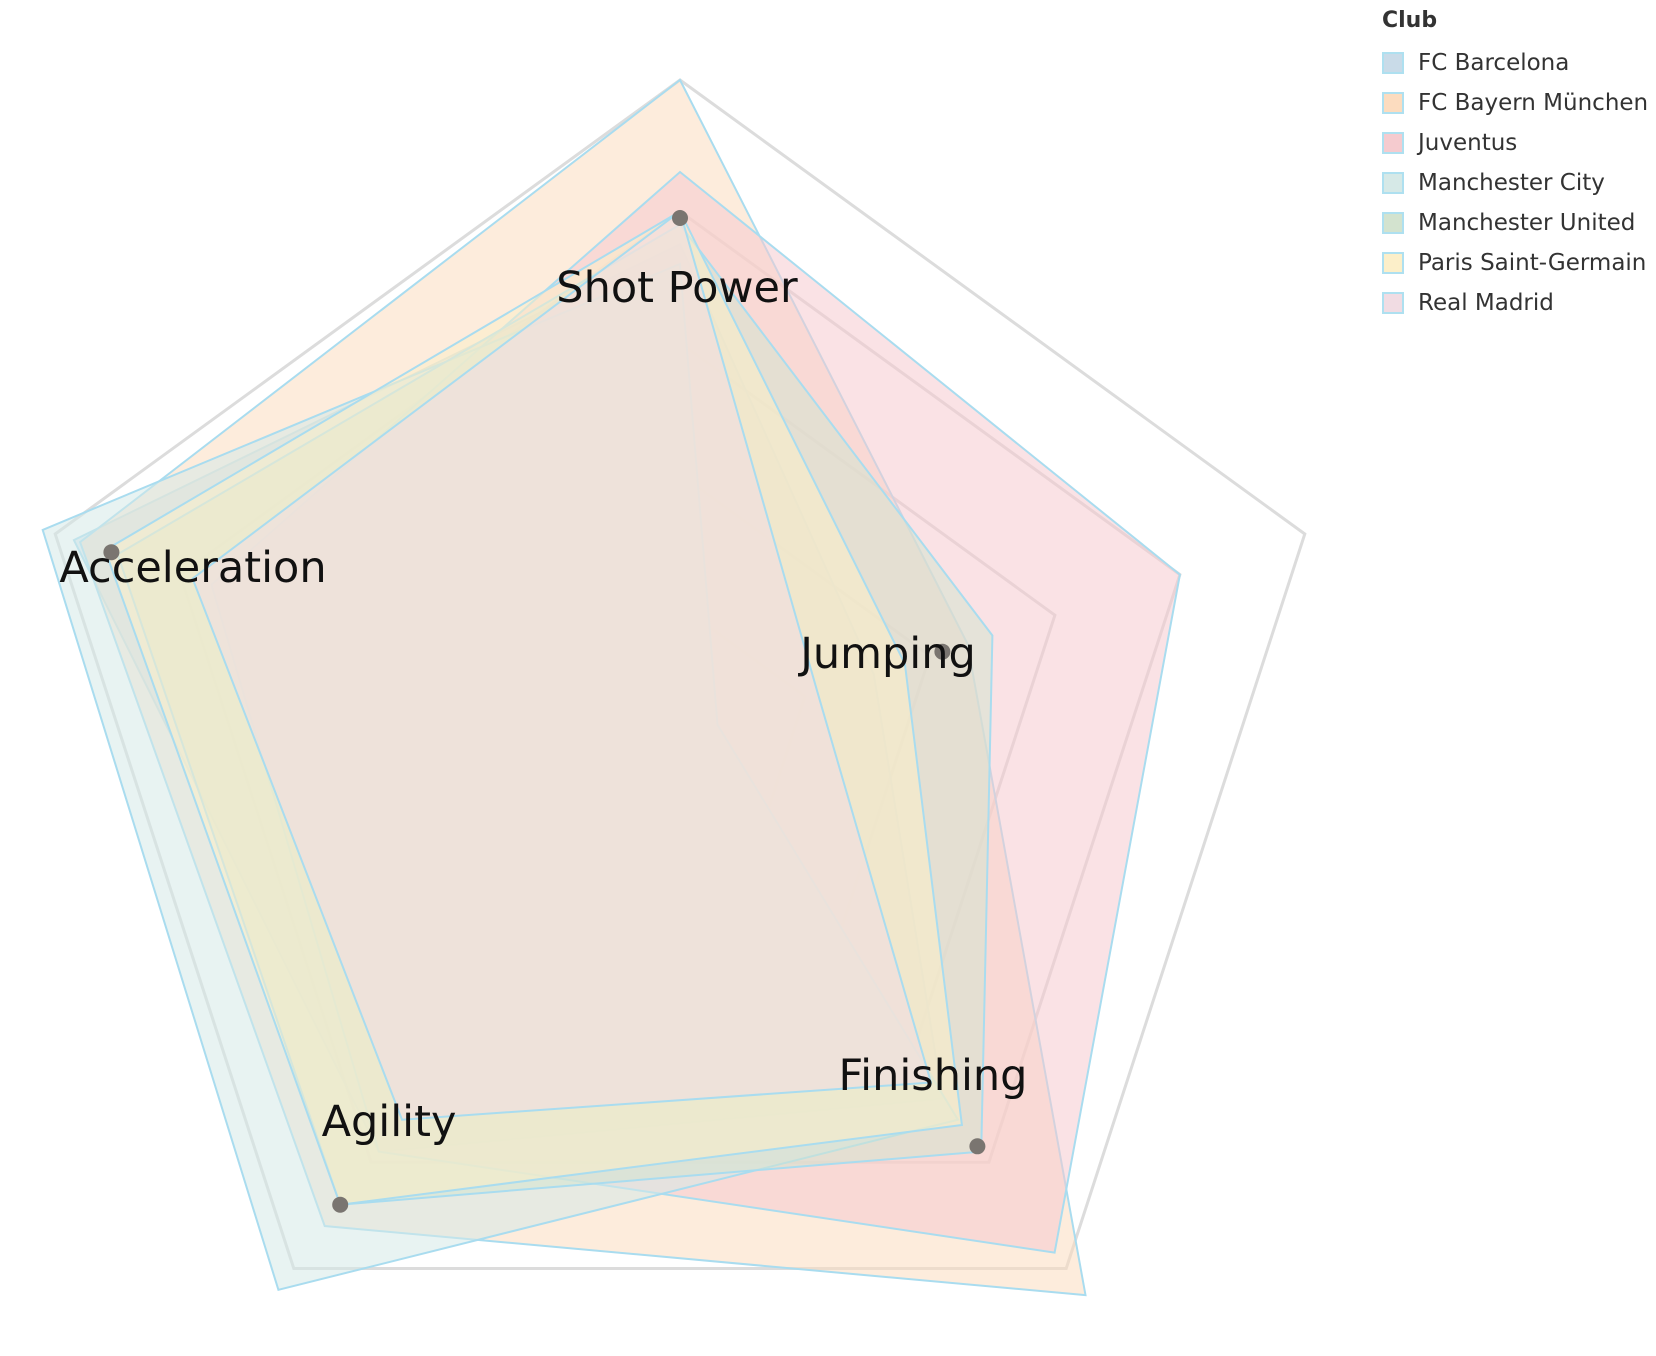 The width and height of the screenshot is (1656, 1356). Describe the element at coordinates (1532, 263) in the screenshot. I see `legend-label: Paris Saint-Germain` at that location.